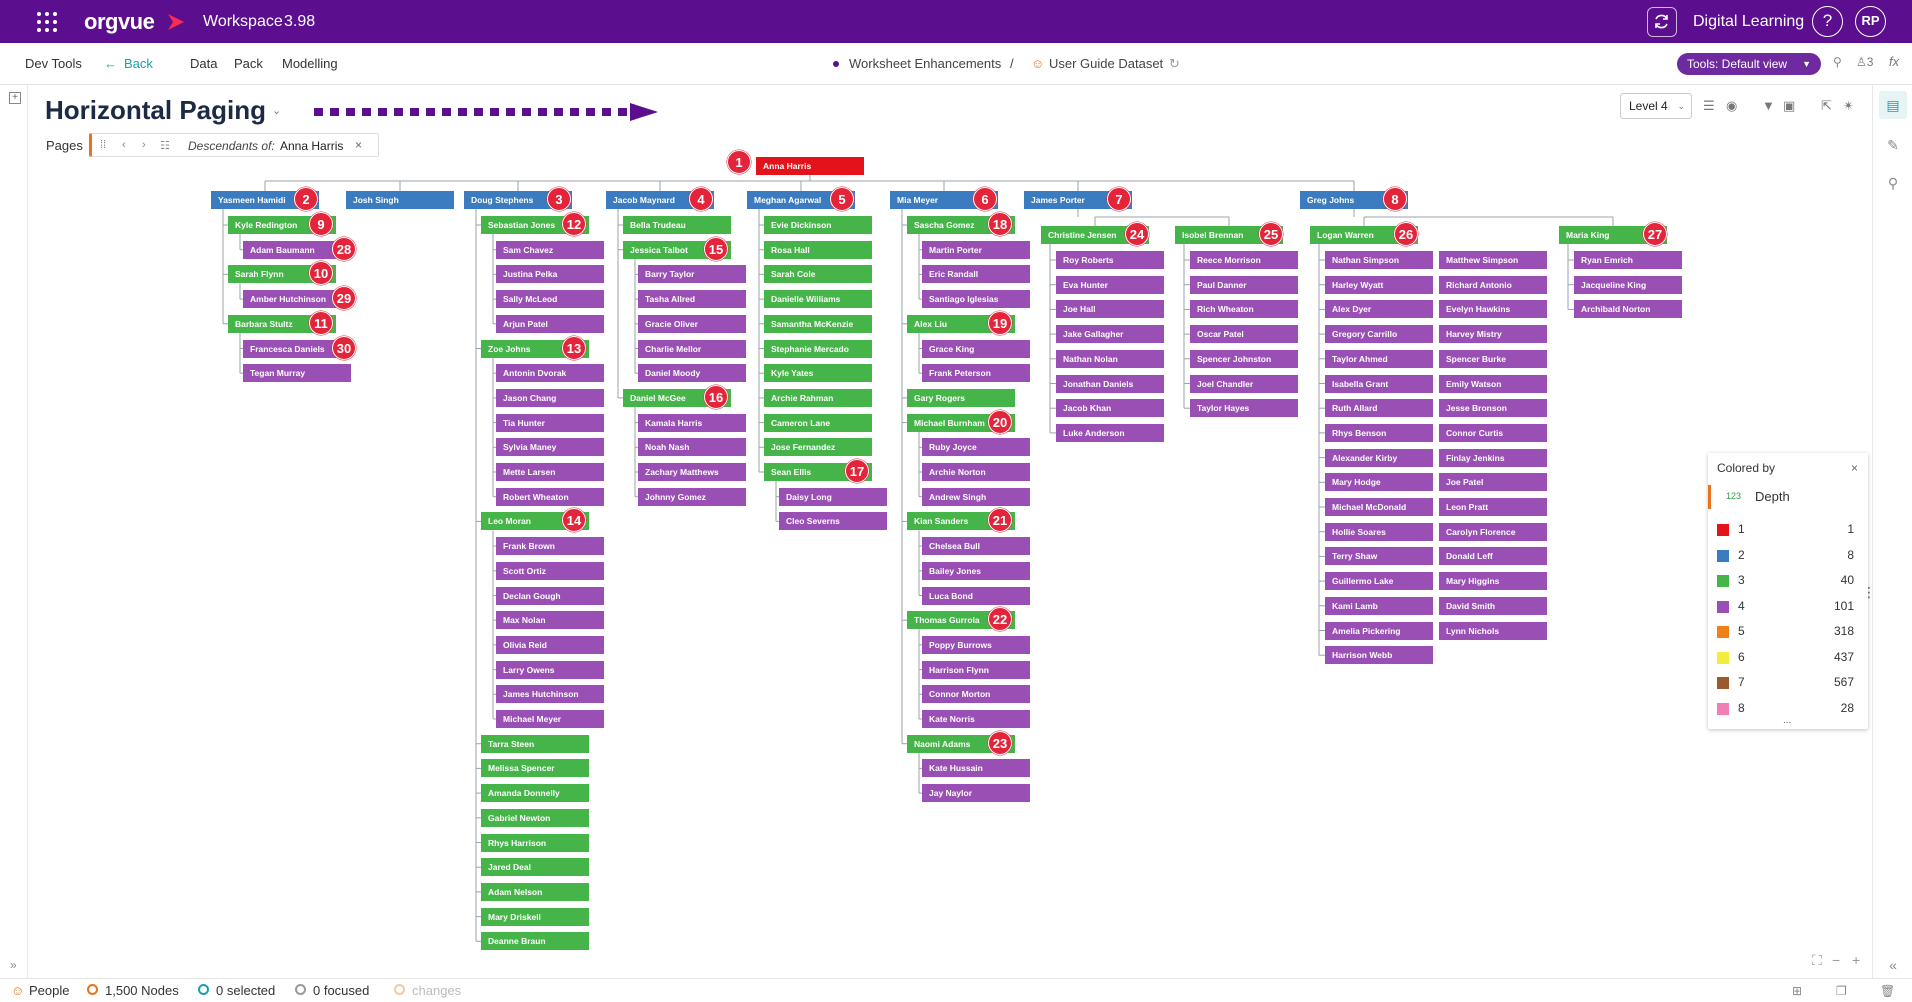 The width and height of the screenshot is (1912, 1002). Describe the element at coordinates (13, 965) in the screenshot. I see `expand-left-icon: »` at that location.